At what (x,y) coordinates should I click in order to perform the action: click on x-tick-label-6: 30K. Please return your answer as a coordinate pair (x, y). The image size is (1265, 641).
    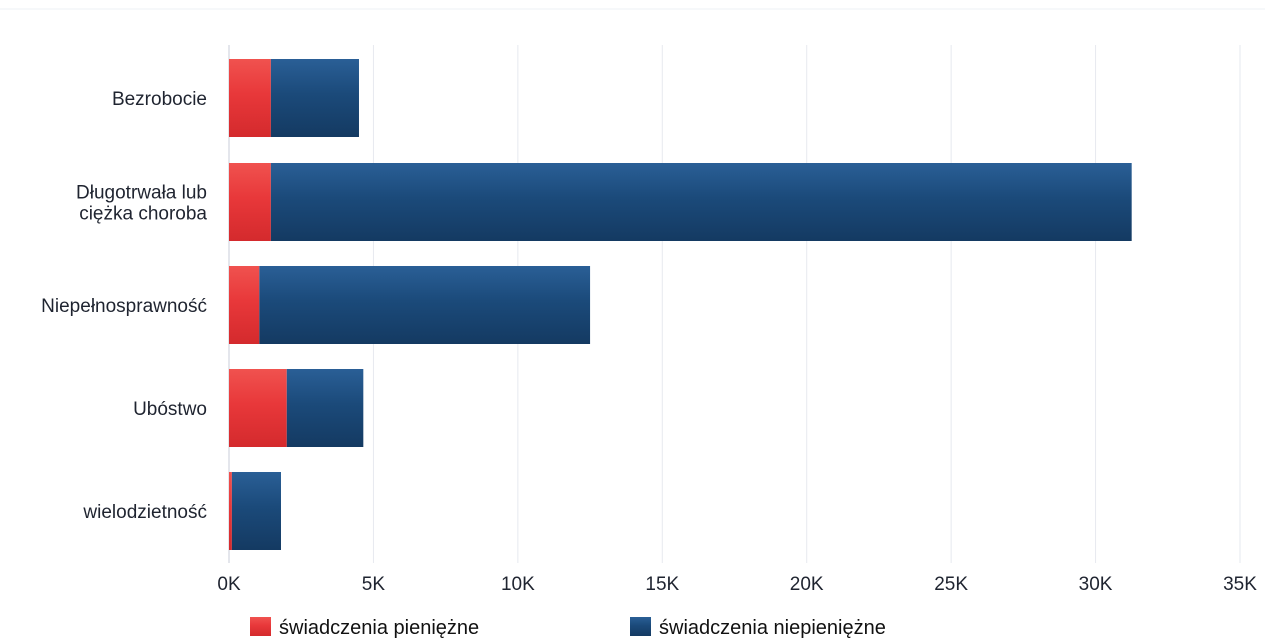
    Looking at the image, I should click on (1096, 584).